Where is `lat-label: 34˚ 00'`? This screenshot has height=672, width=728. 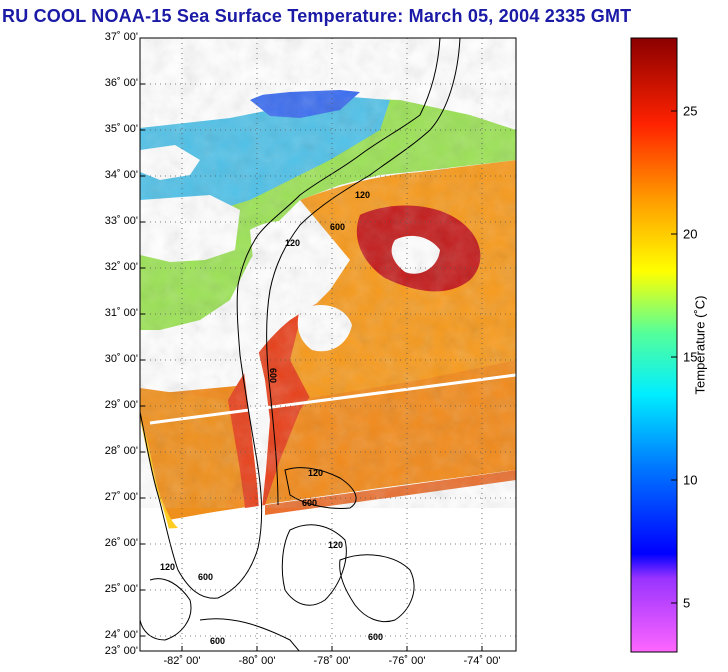 lat-label: 34˚ 00' is located at coordinates (121, 175).